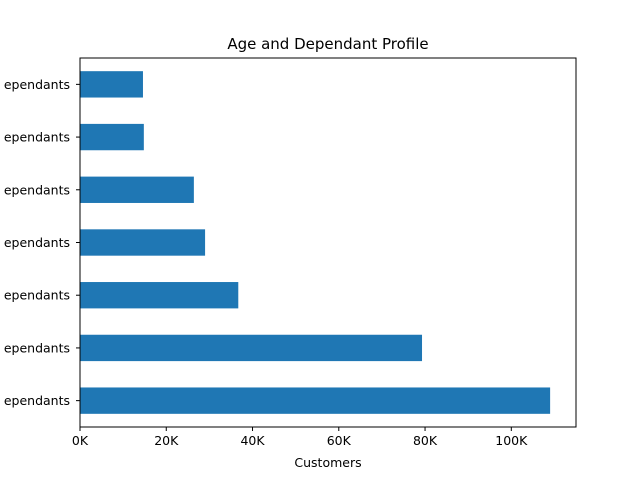  Describe the element at coordinates (425, 440) in the screenshot. I see `x-tick-label: 80K` at that location.